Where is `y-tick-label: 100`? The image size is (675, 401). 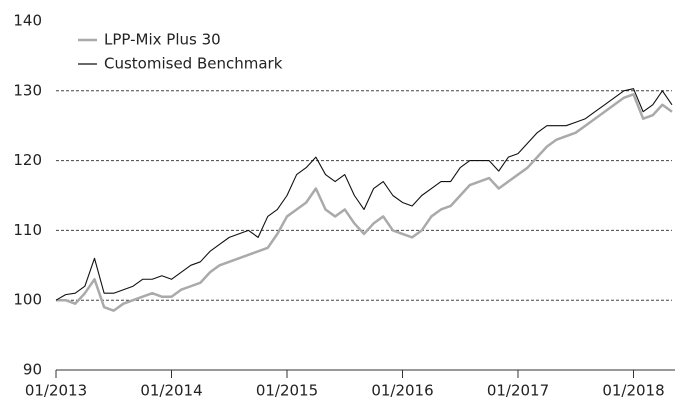
y-tick-label: 100 is located at coordinates (27, 300).